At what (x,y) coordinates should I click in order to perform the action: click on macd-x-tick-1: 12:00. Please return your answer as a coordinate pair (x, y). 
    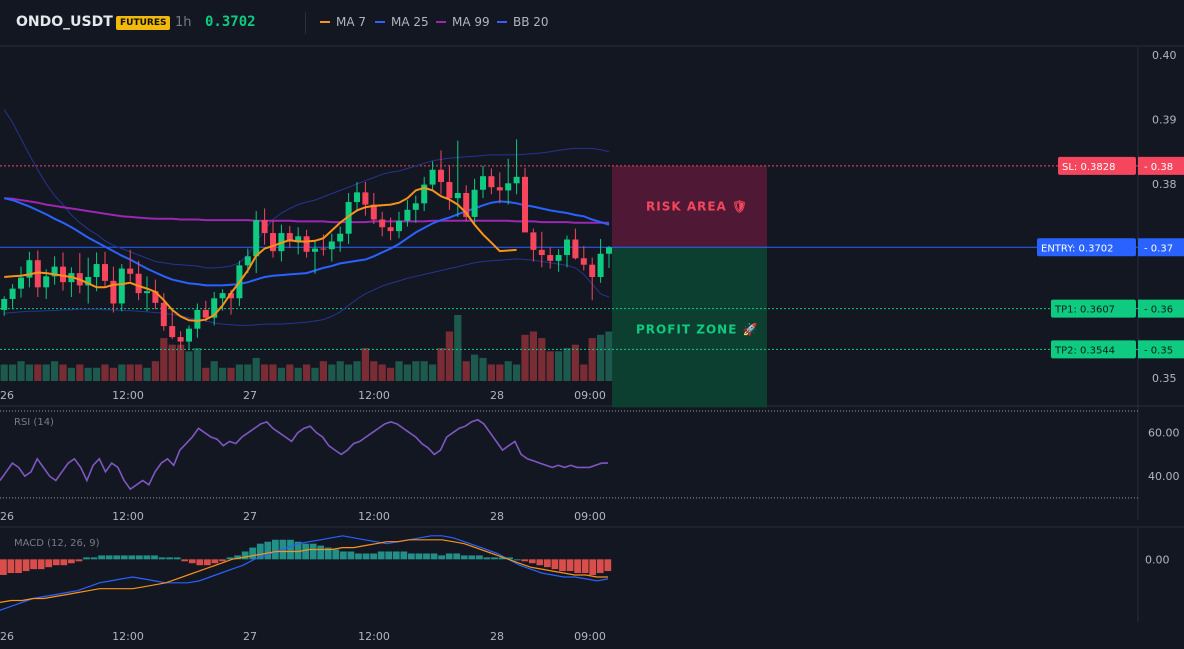
    Looking at the image, I should click on (128, 636).